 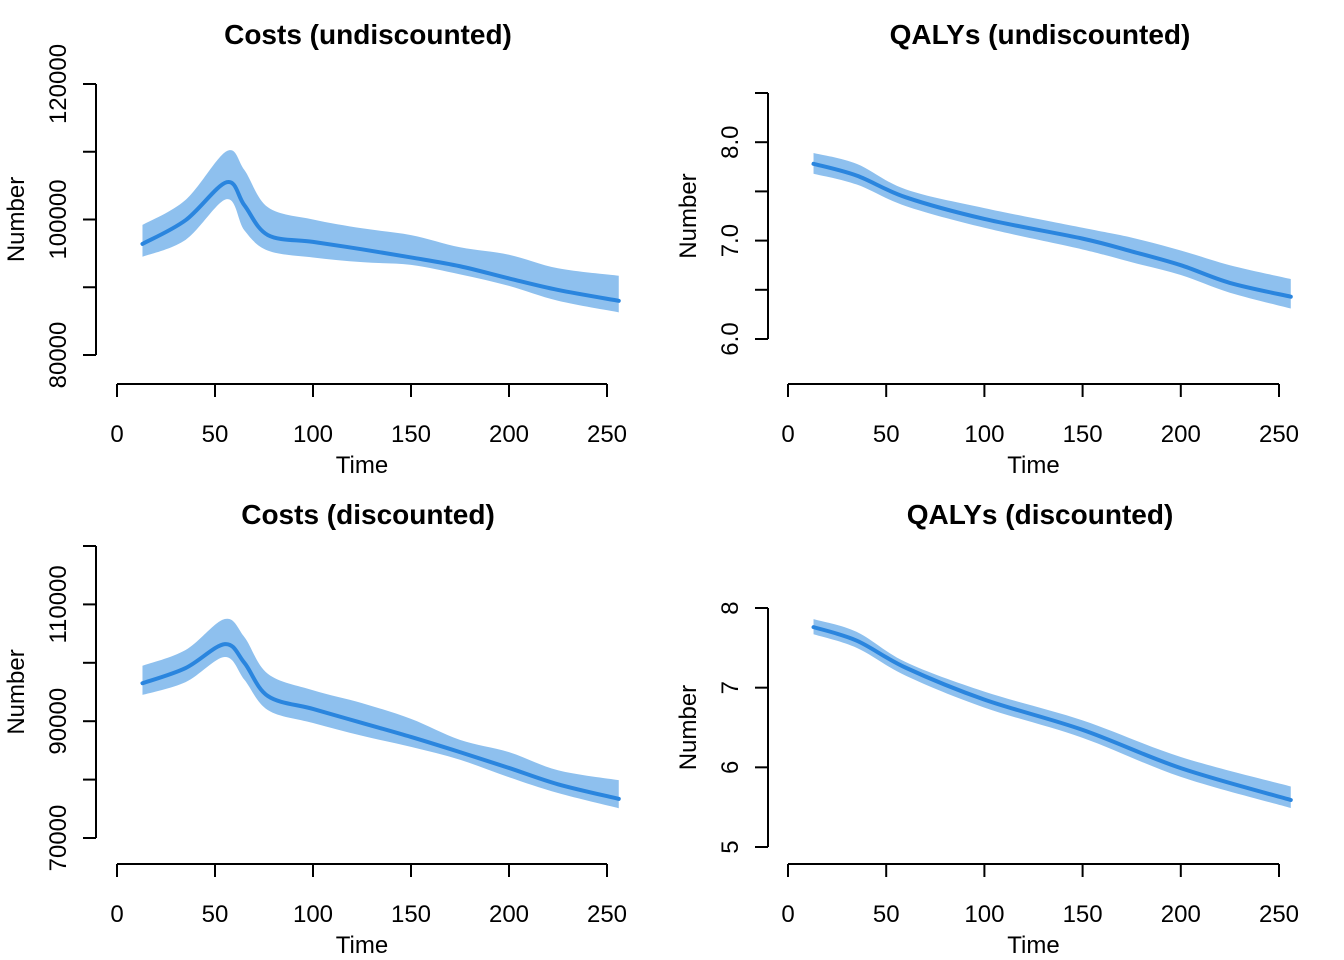 What do you see at coordinates (730, 767) in the screenshot?
I see `y-tick-label: 6` at bounding box center [730, 767].